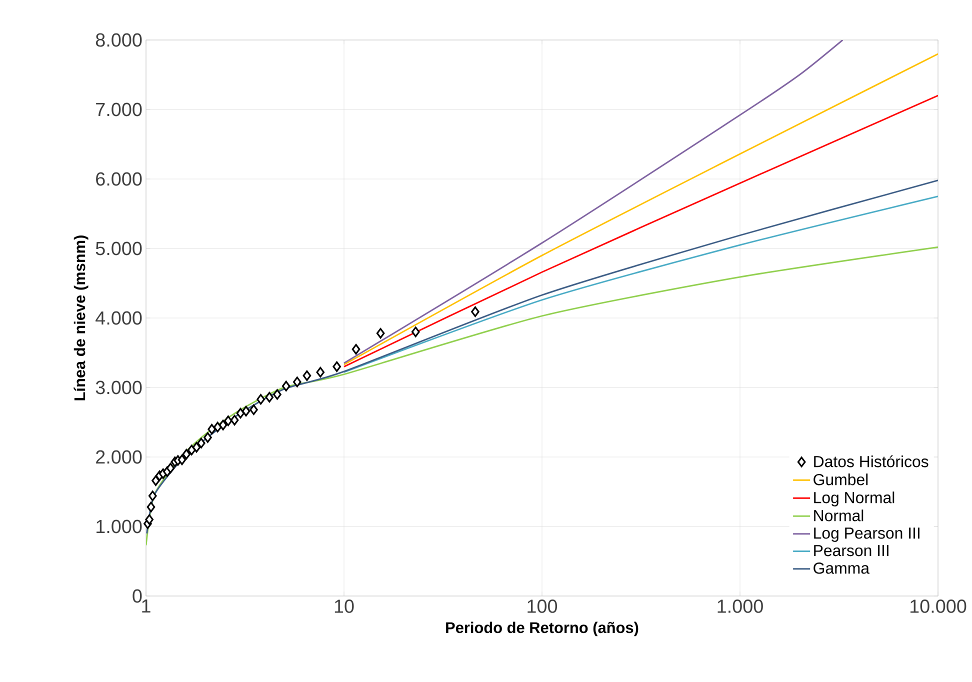  I want to click on x-tick-label: 10, so click(344, 606).